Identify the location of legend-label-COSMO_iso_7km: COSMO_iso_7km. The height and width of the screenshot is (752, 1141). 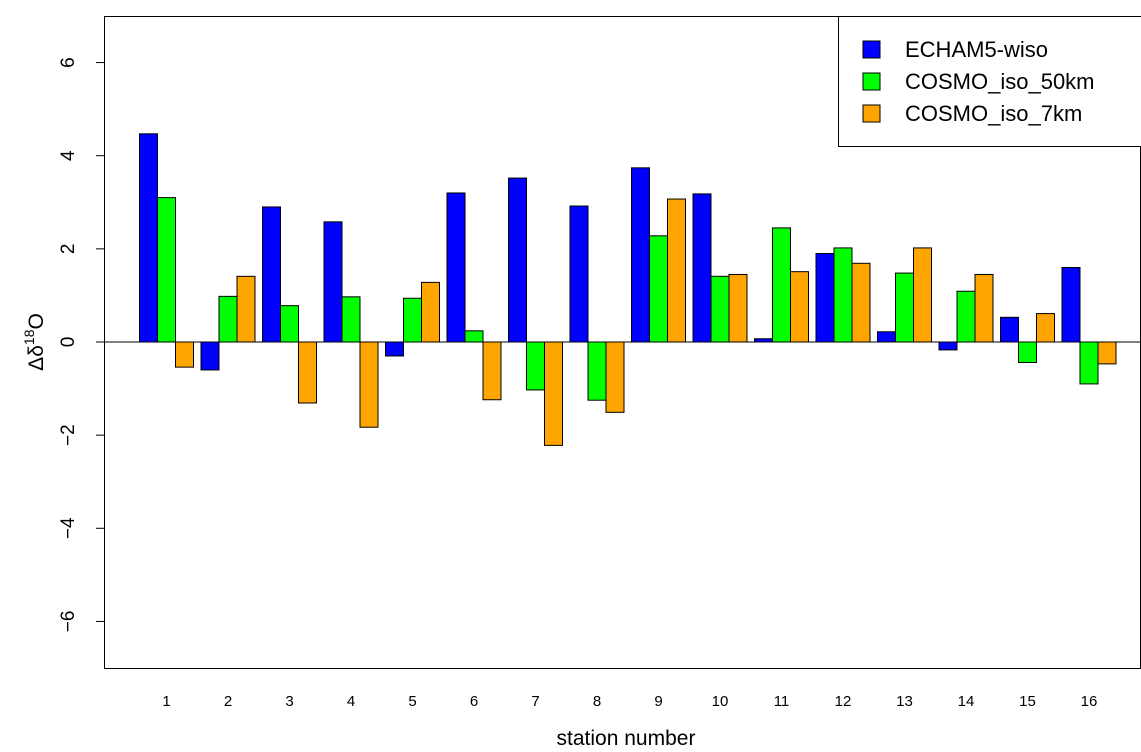
(993, 113).